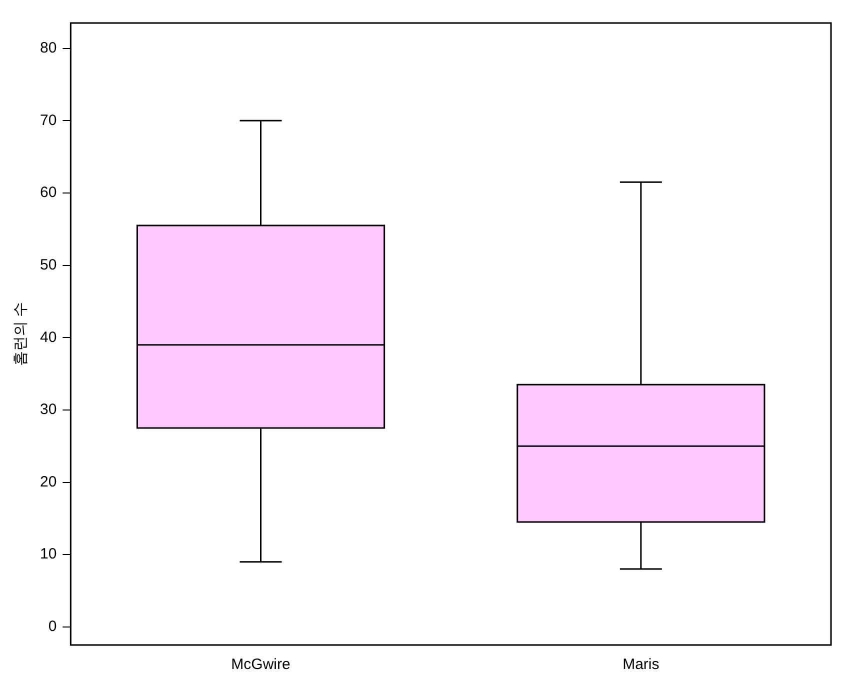 Image resolution: width=845 pixels, height=685 pixels. I want to click on x-tick-label: Maris, so click(641, 665).